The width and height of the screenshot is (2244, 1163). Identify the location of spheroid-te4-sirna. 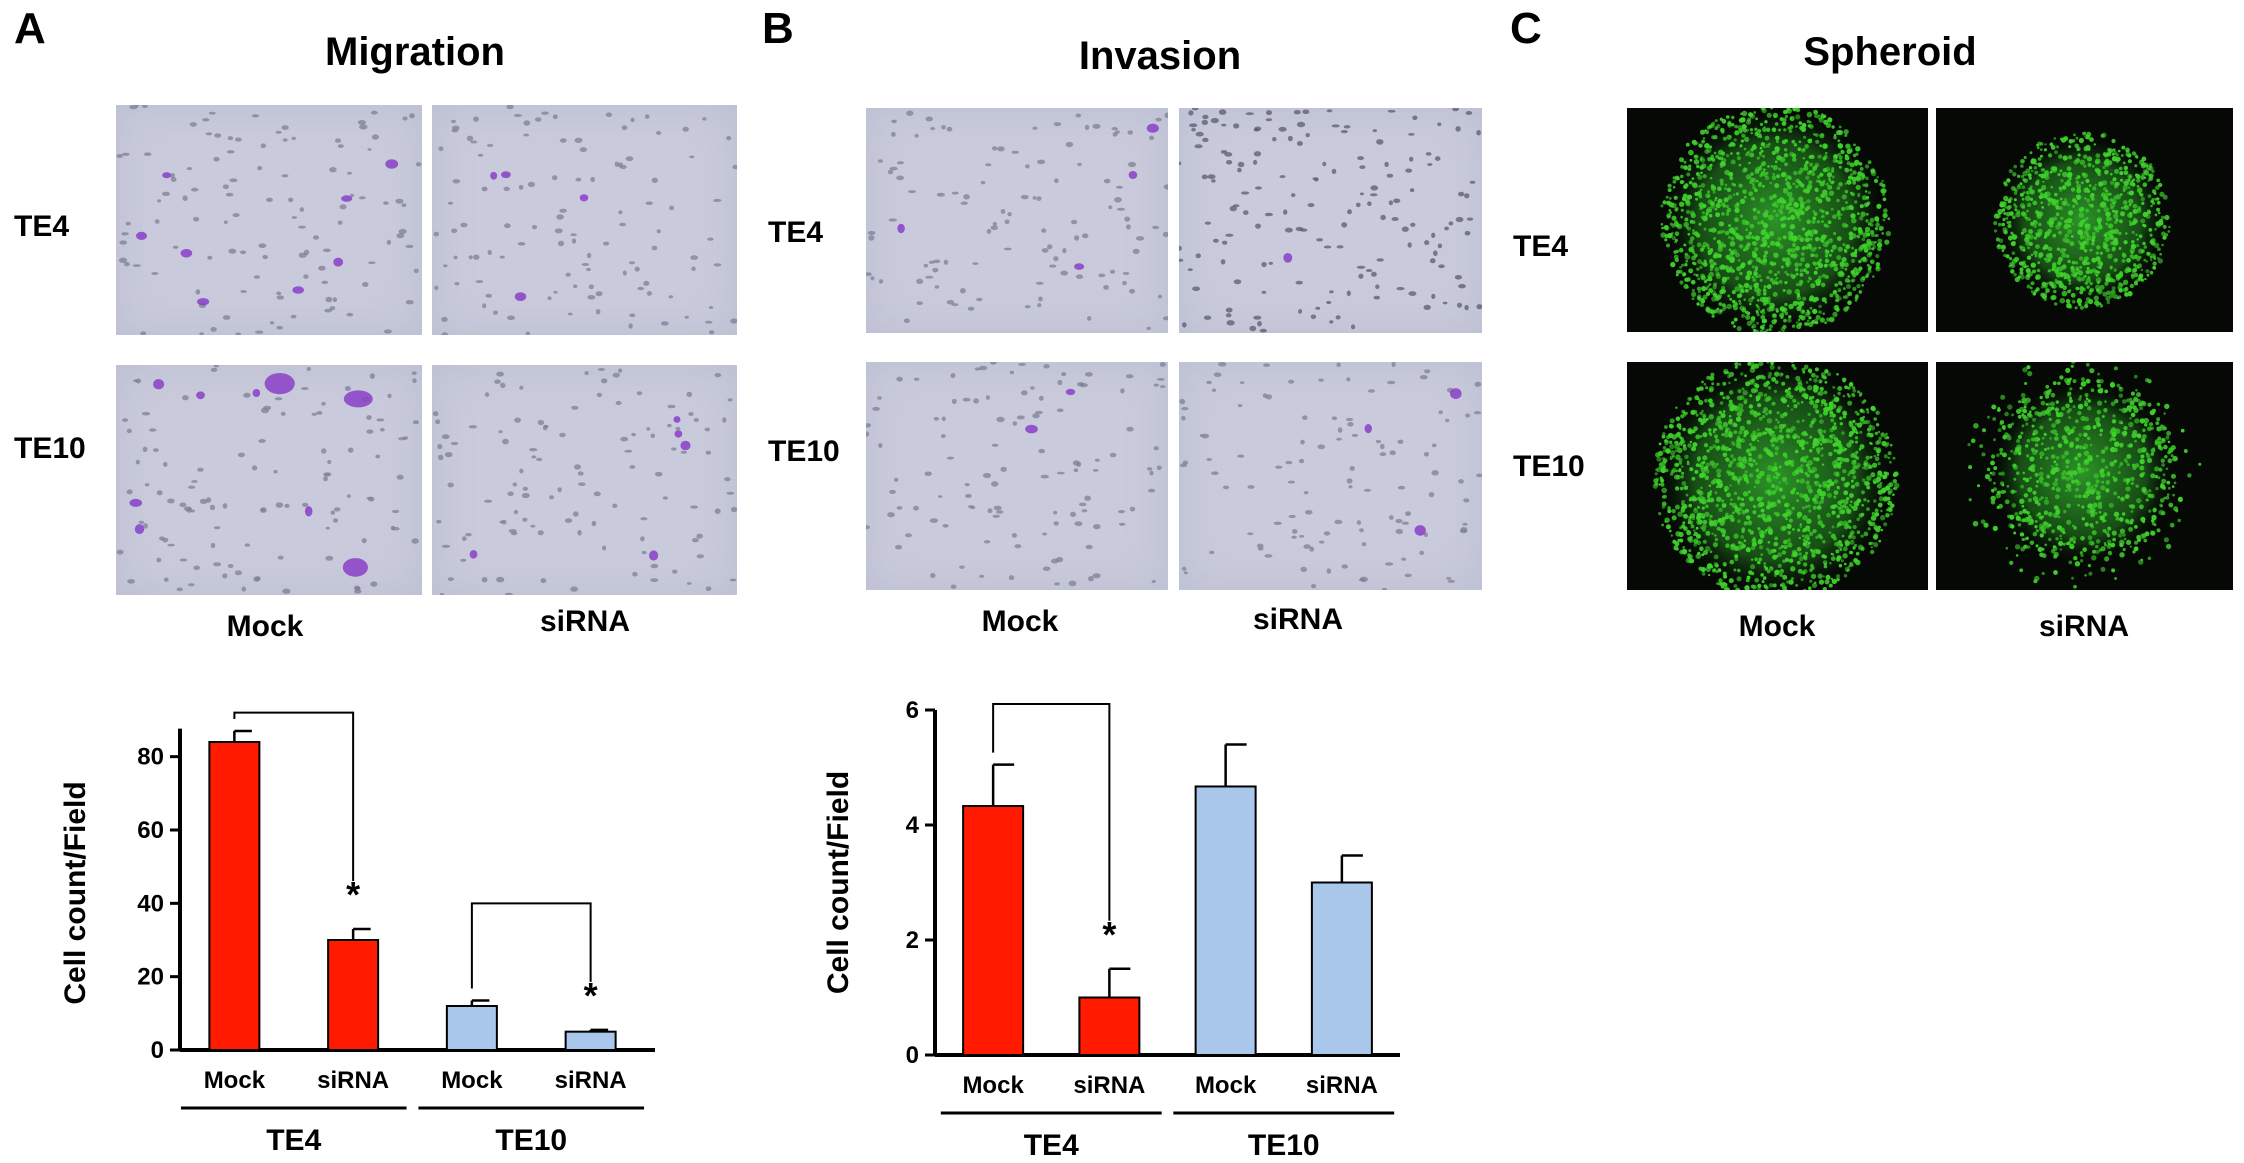
(2084, 220).